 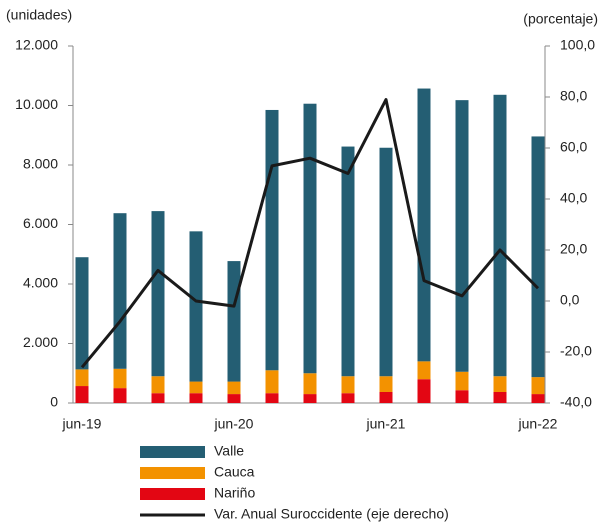 I want to click on y-axis-label: (unidades), so click(x=39, y=15).